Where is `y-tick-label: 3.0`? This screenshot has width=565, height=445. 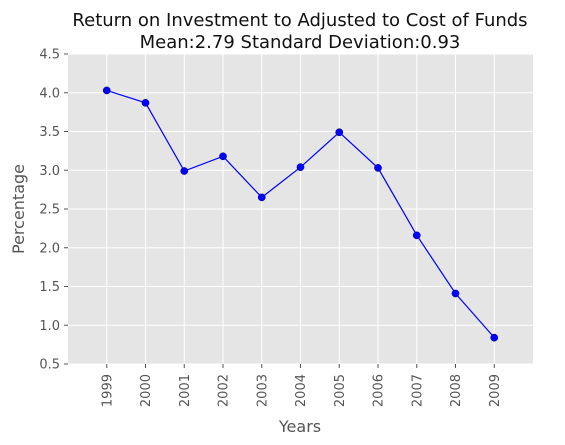
y-tick-label: 3.0 is located at coordinates (49, 171).